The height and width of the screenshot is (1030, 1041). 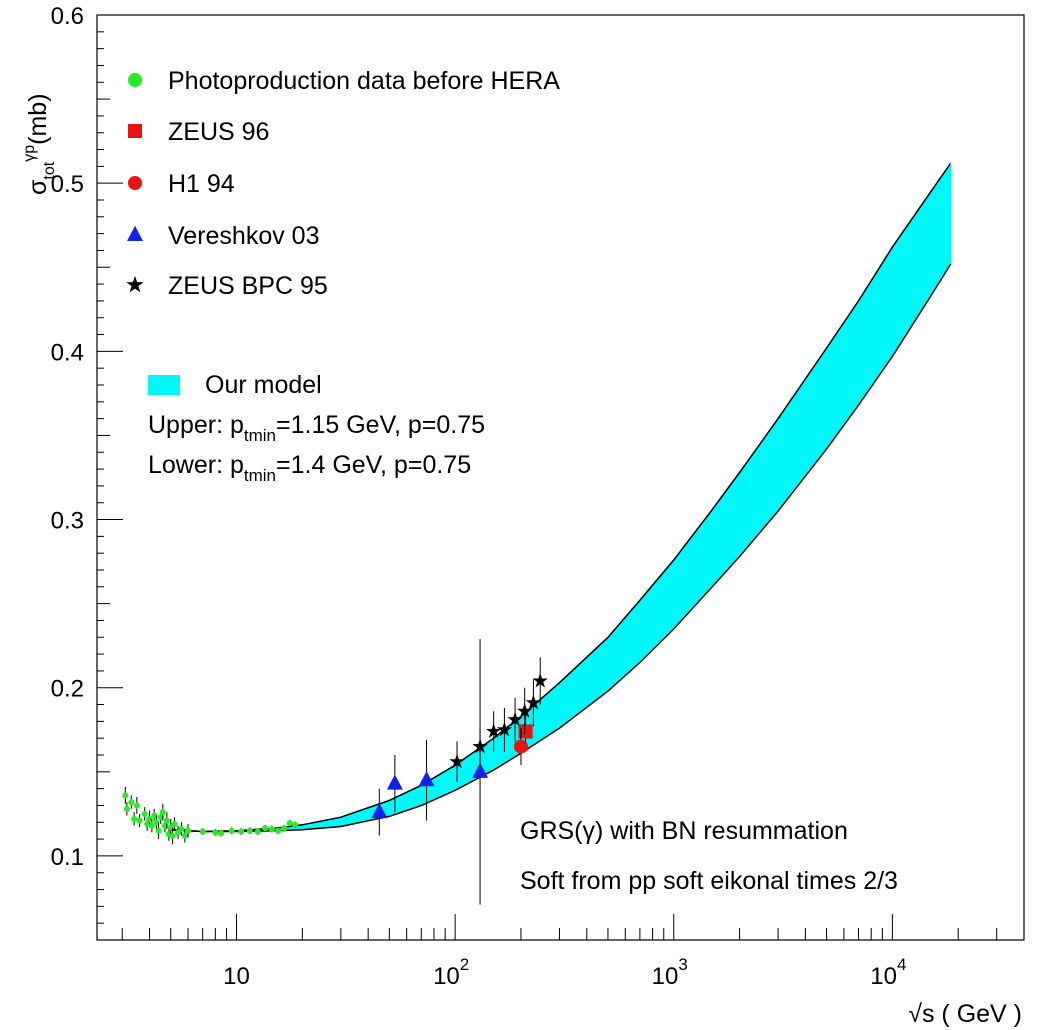 I want to click on x-axis-title: √s ( GeV ), so click(x=965, y=1014).